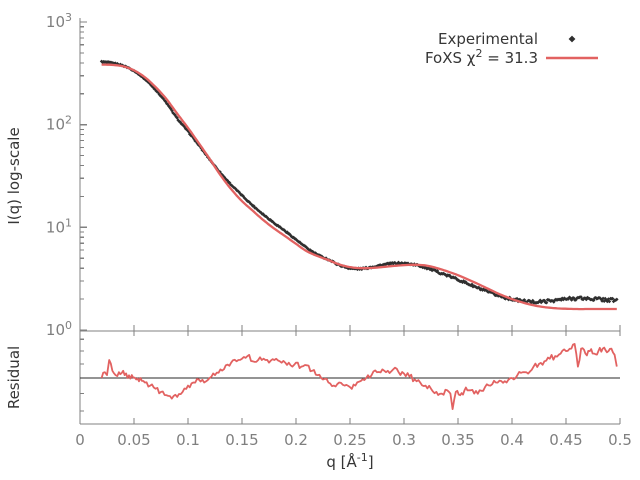 The height and width of the screenshot is (480, 640). I want to click on y-tick-label: 10², so click(59, 124).